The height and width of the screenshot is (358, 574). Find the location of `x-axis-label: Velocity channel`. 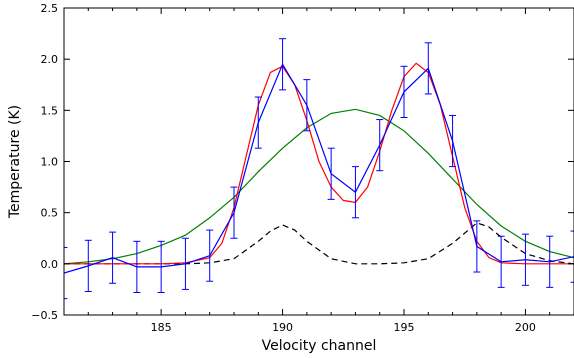

x-axis-label: Velocity channel is located at coordinates (319, 346).